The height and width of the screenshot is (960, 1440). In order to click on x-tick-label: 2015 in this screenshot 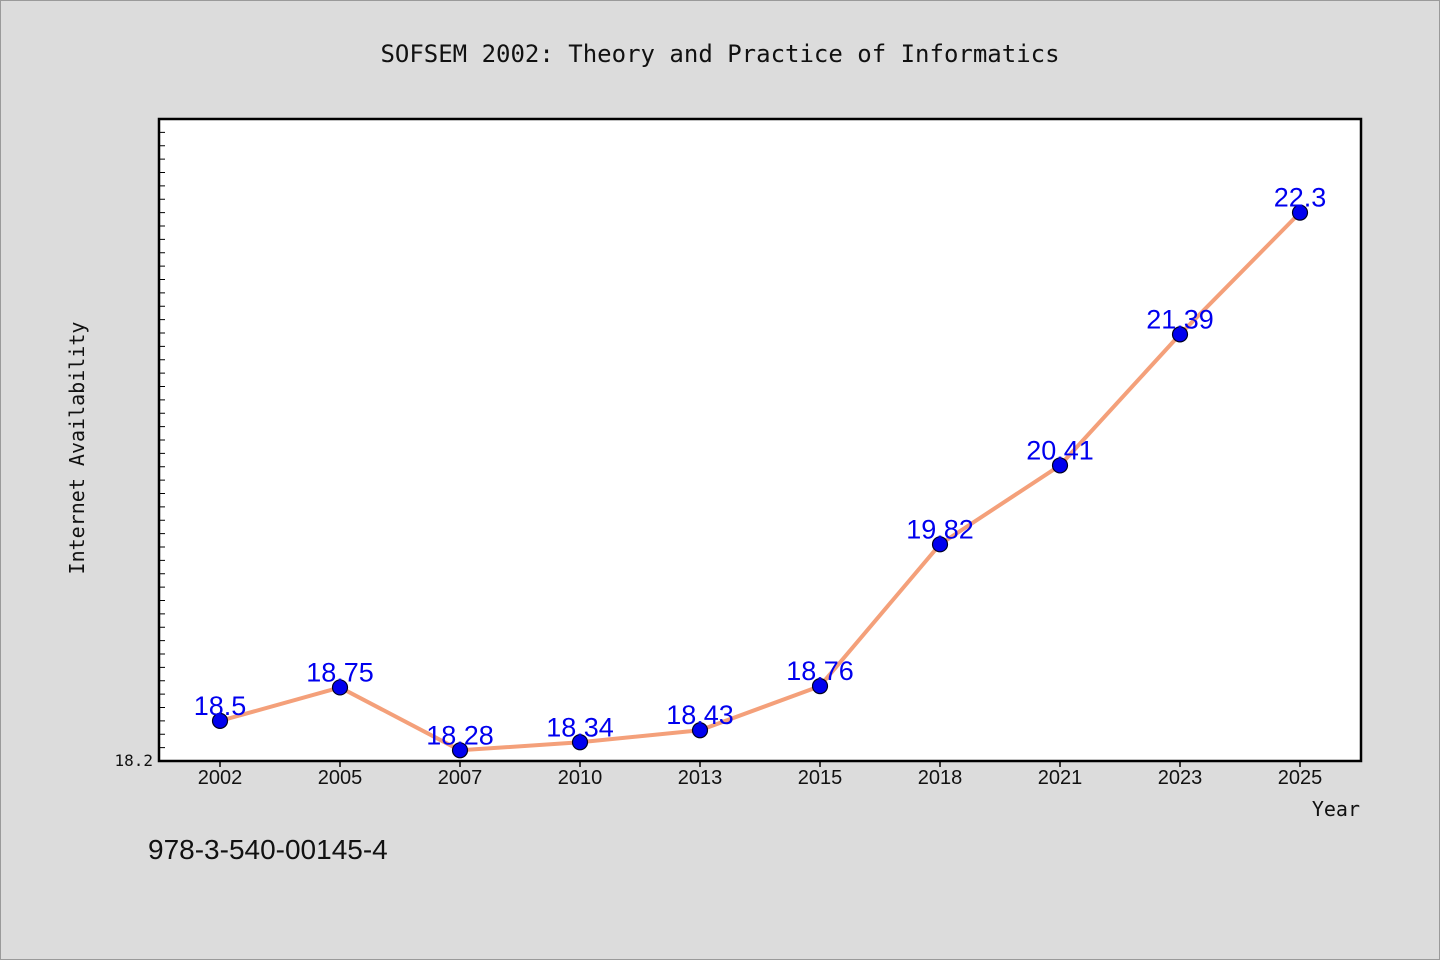, I will do `click(820, 778)`.